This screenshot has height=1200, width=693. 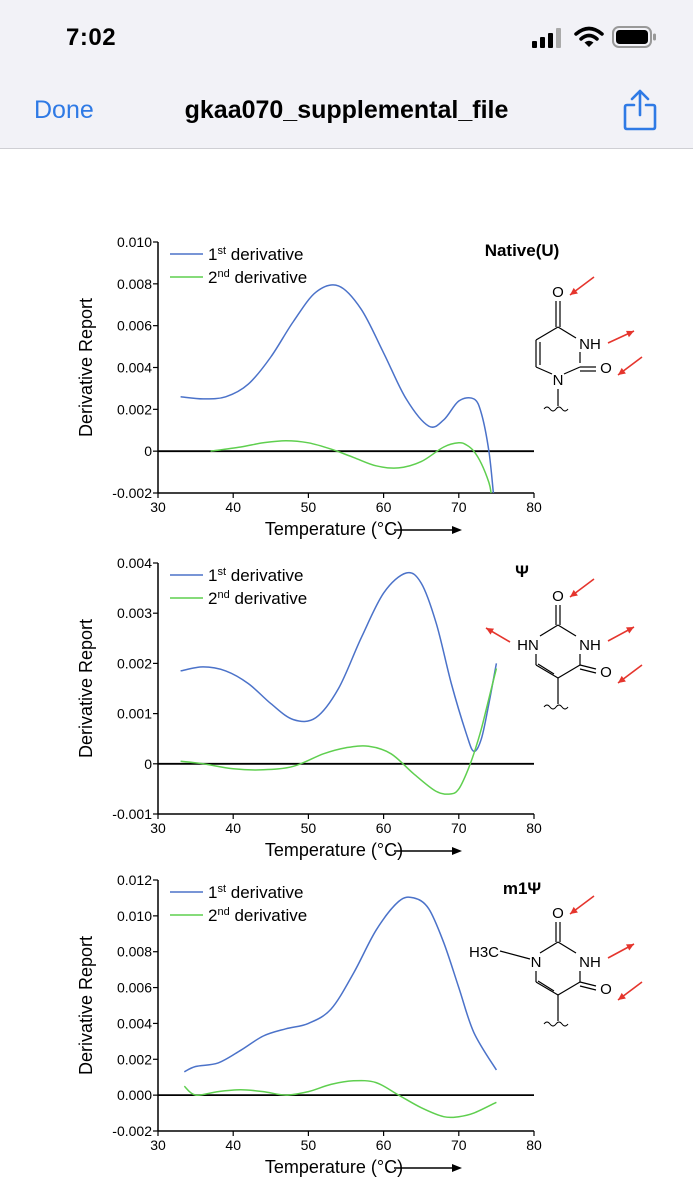 I want to click on status-bar: 7:02, so click(x=346, y=35).